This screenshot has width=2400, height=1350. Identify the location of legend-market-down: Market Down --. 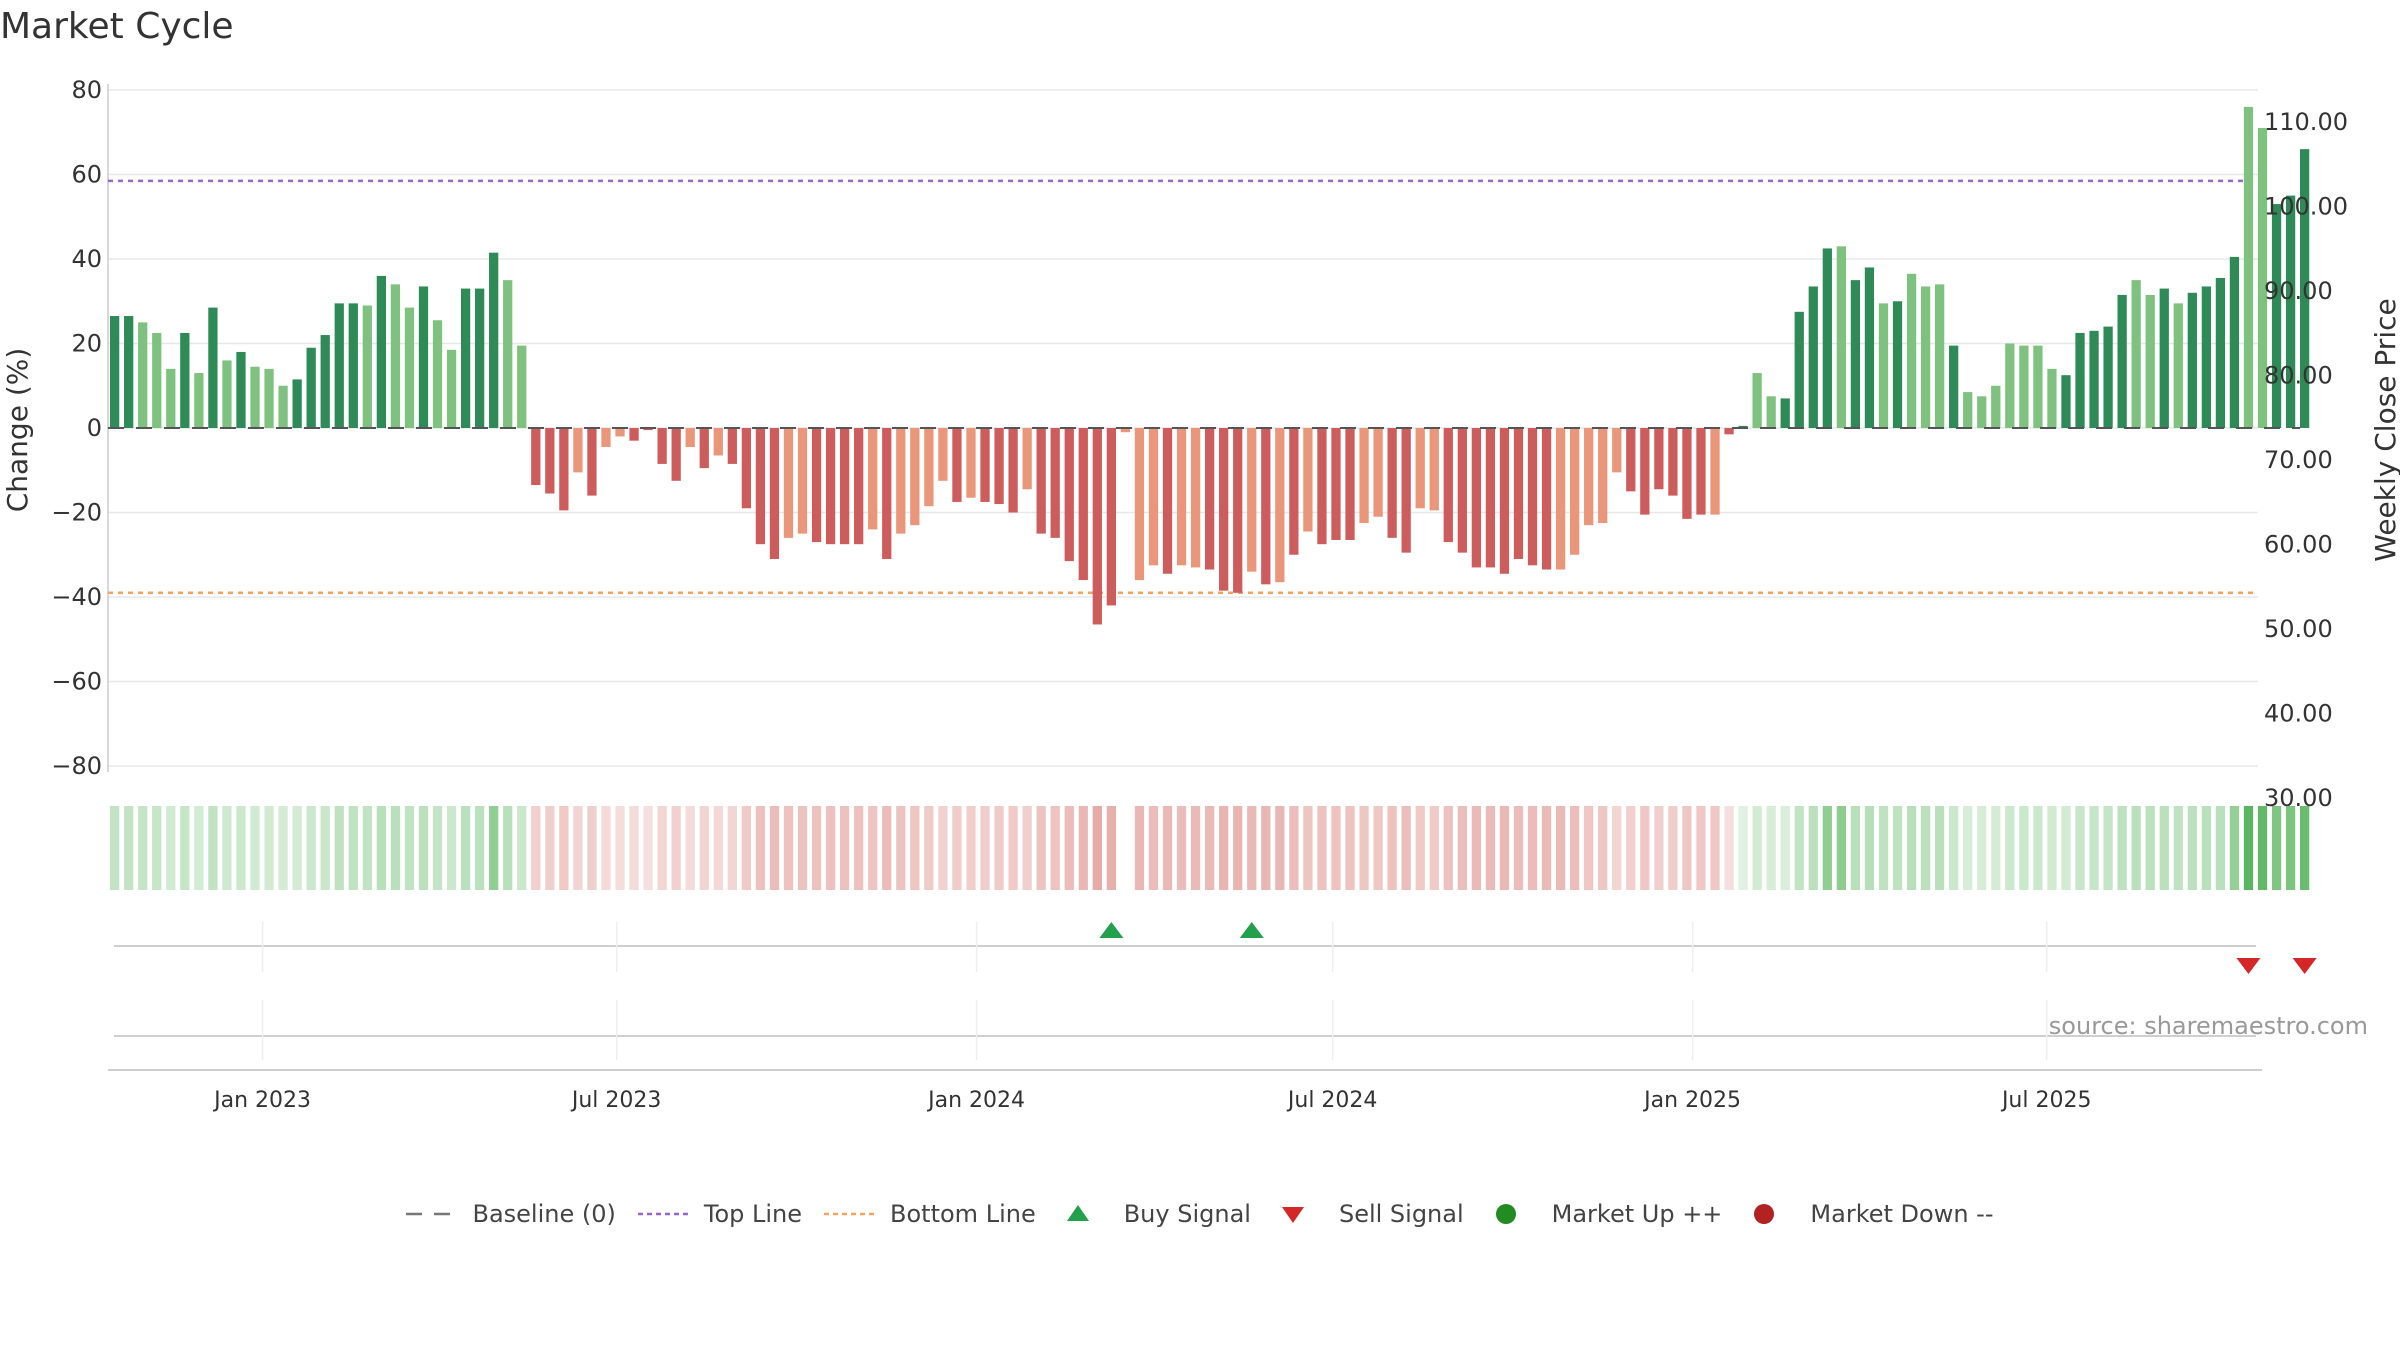
(1869, 1214).